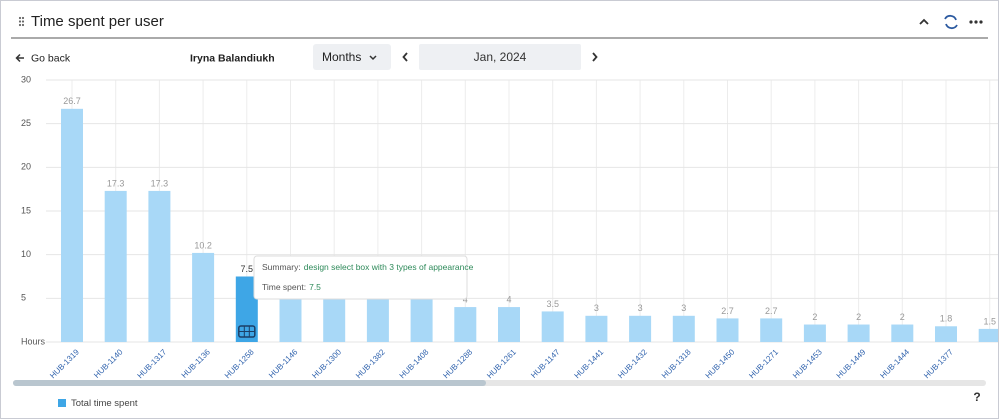 This screenshot has width=999, height=419. I want to click on x-tick-label: HUB-1271, so click(763, 363).